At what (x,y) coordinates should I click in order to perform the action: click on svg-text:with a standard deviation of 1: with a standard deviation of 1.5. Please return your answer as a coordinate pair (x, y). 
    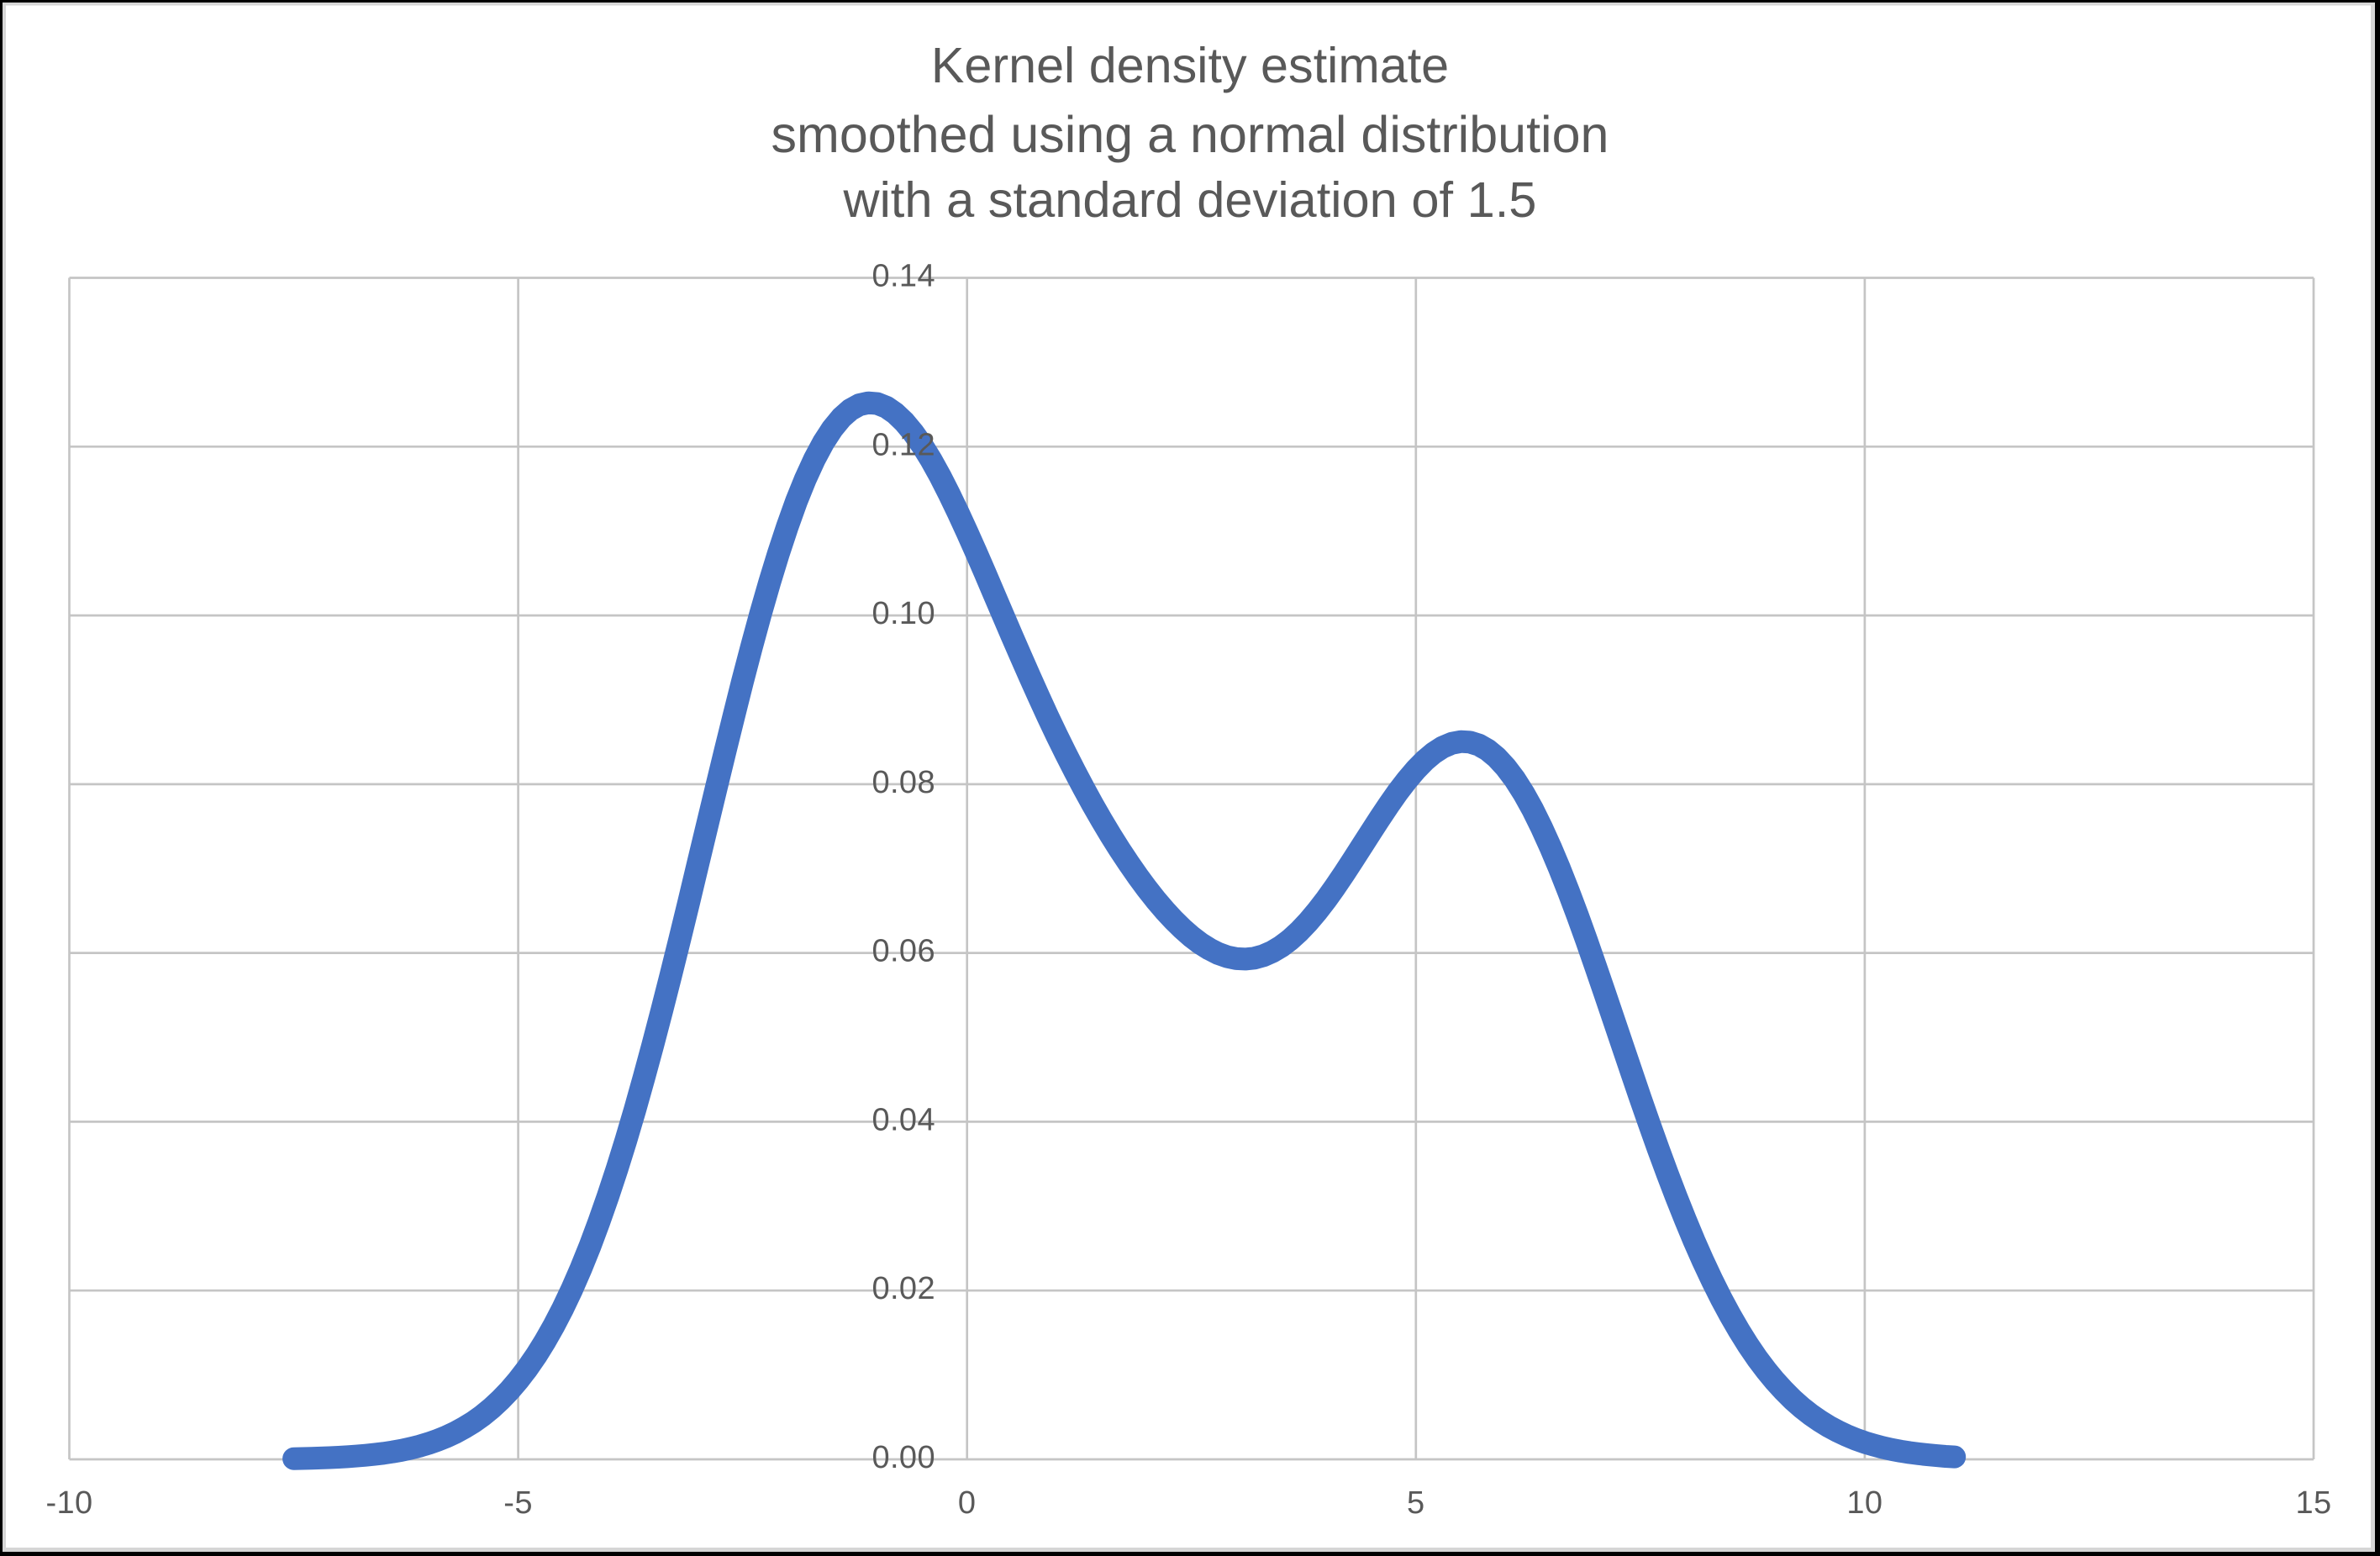
    Looking at the image, I should click on (1190, 199).